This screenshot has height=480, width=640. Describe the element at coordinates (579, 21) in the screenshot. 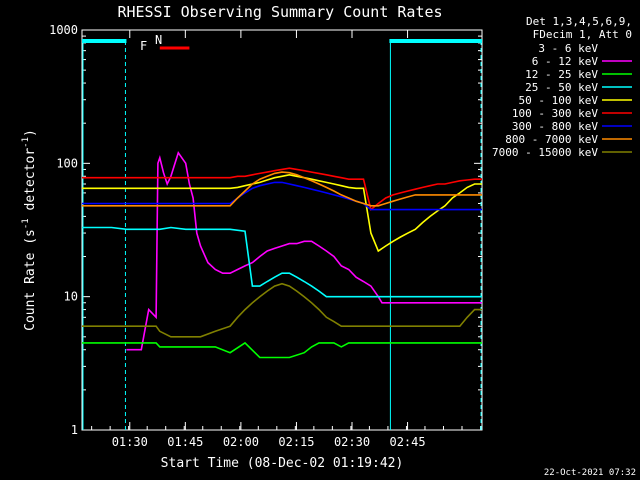

I see `legend-header-line-1: Det 1,3,4,5,6,9,` at that location.